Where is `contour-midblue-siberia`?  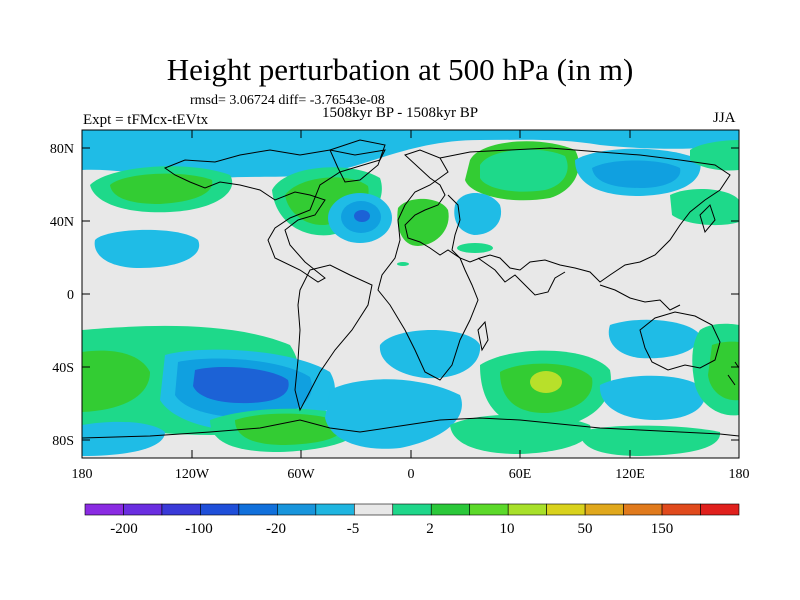
contour-midblue-siberia is located at coordinates (636, 174).